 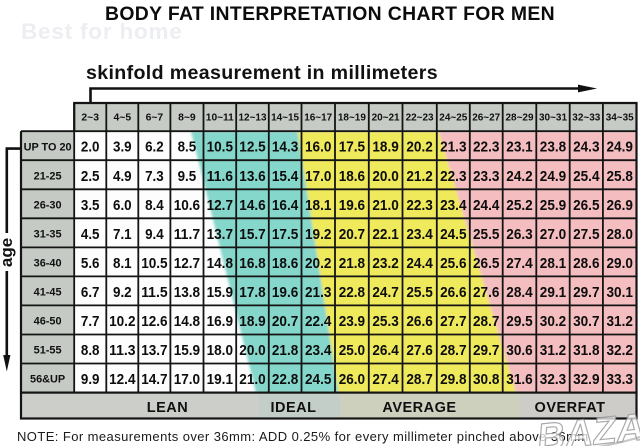 I want to click on svg-text: 26.0, so click(x=352, y=379).